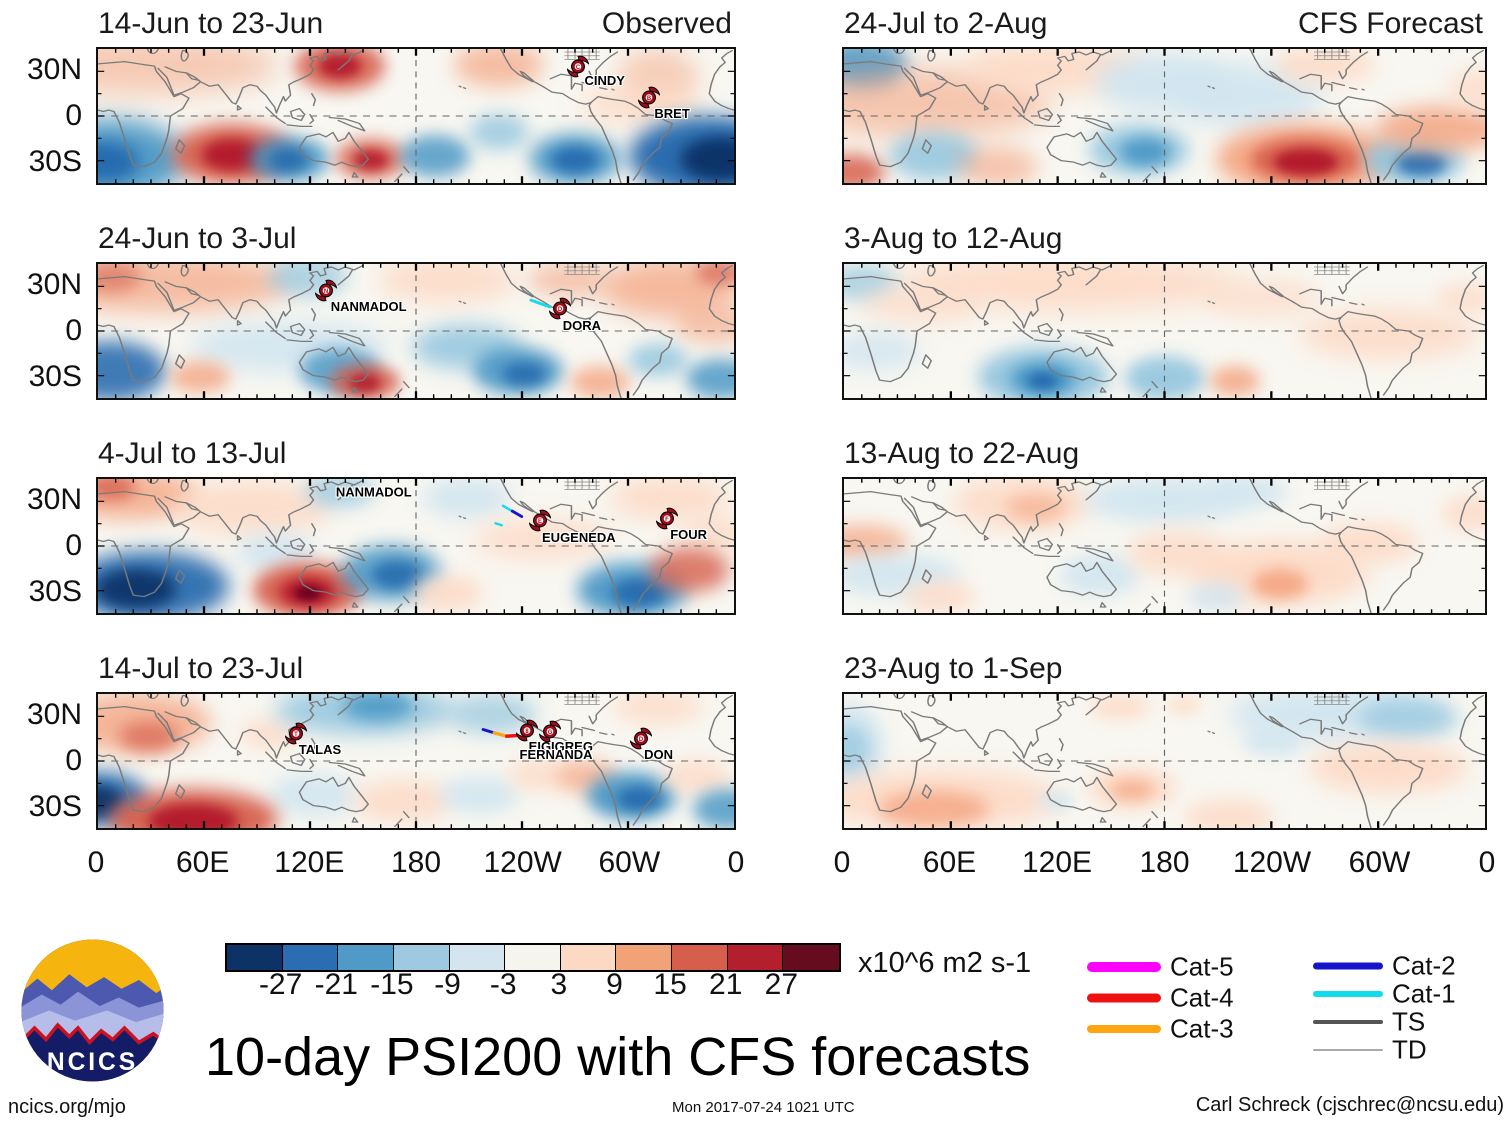  I want to click on storm-symbol: G, so click(549, 733).